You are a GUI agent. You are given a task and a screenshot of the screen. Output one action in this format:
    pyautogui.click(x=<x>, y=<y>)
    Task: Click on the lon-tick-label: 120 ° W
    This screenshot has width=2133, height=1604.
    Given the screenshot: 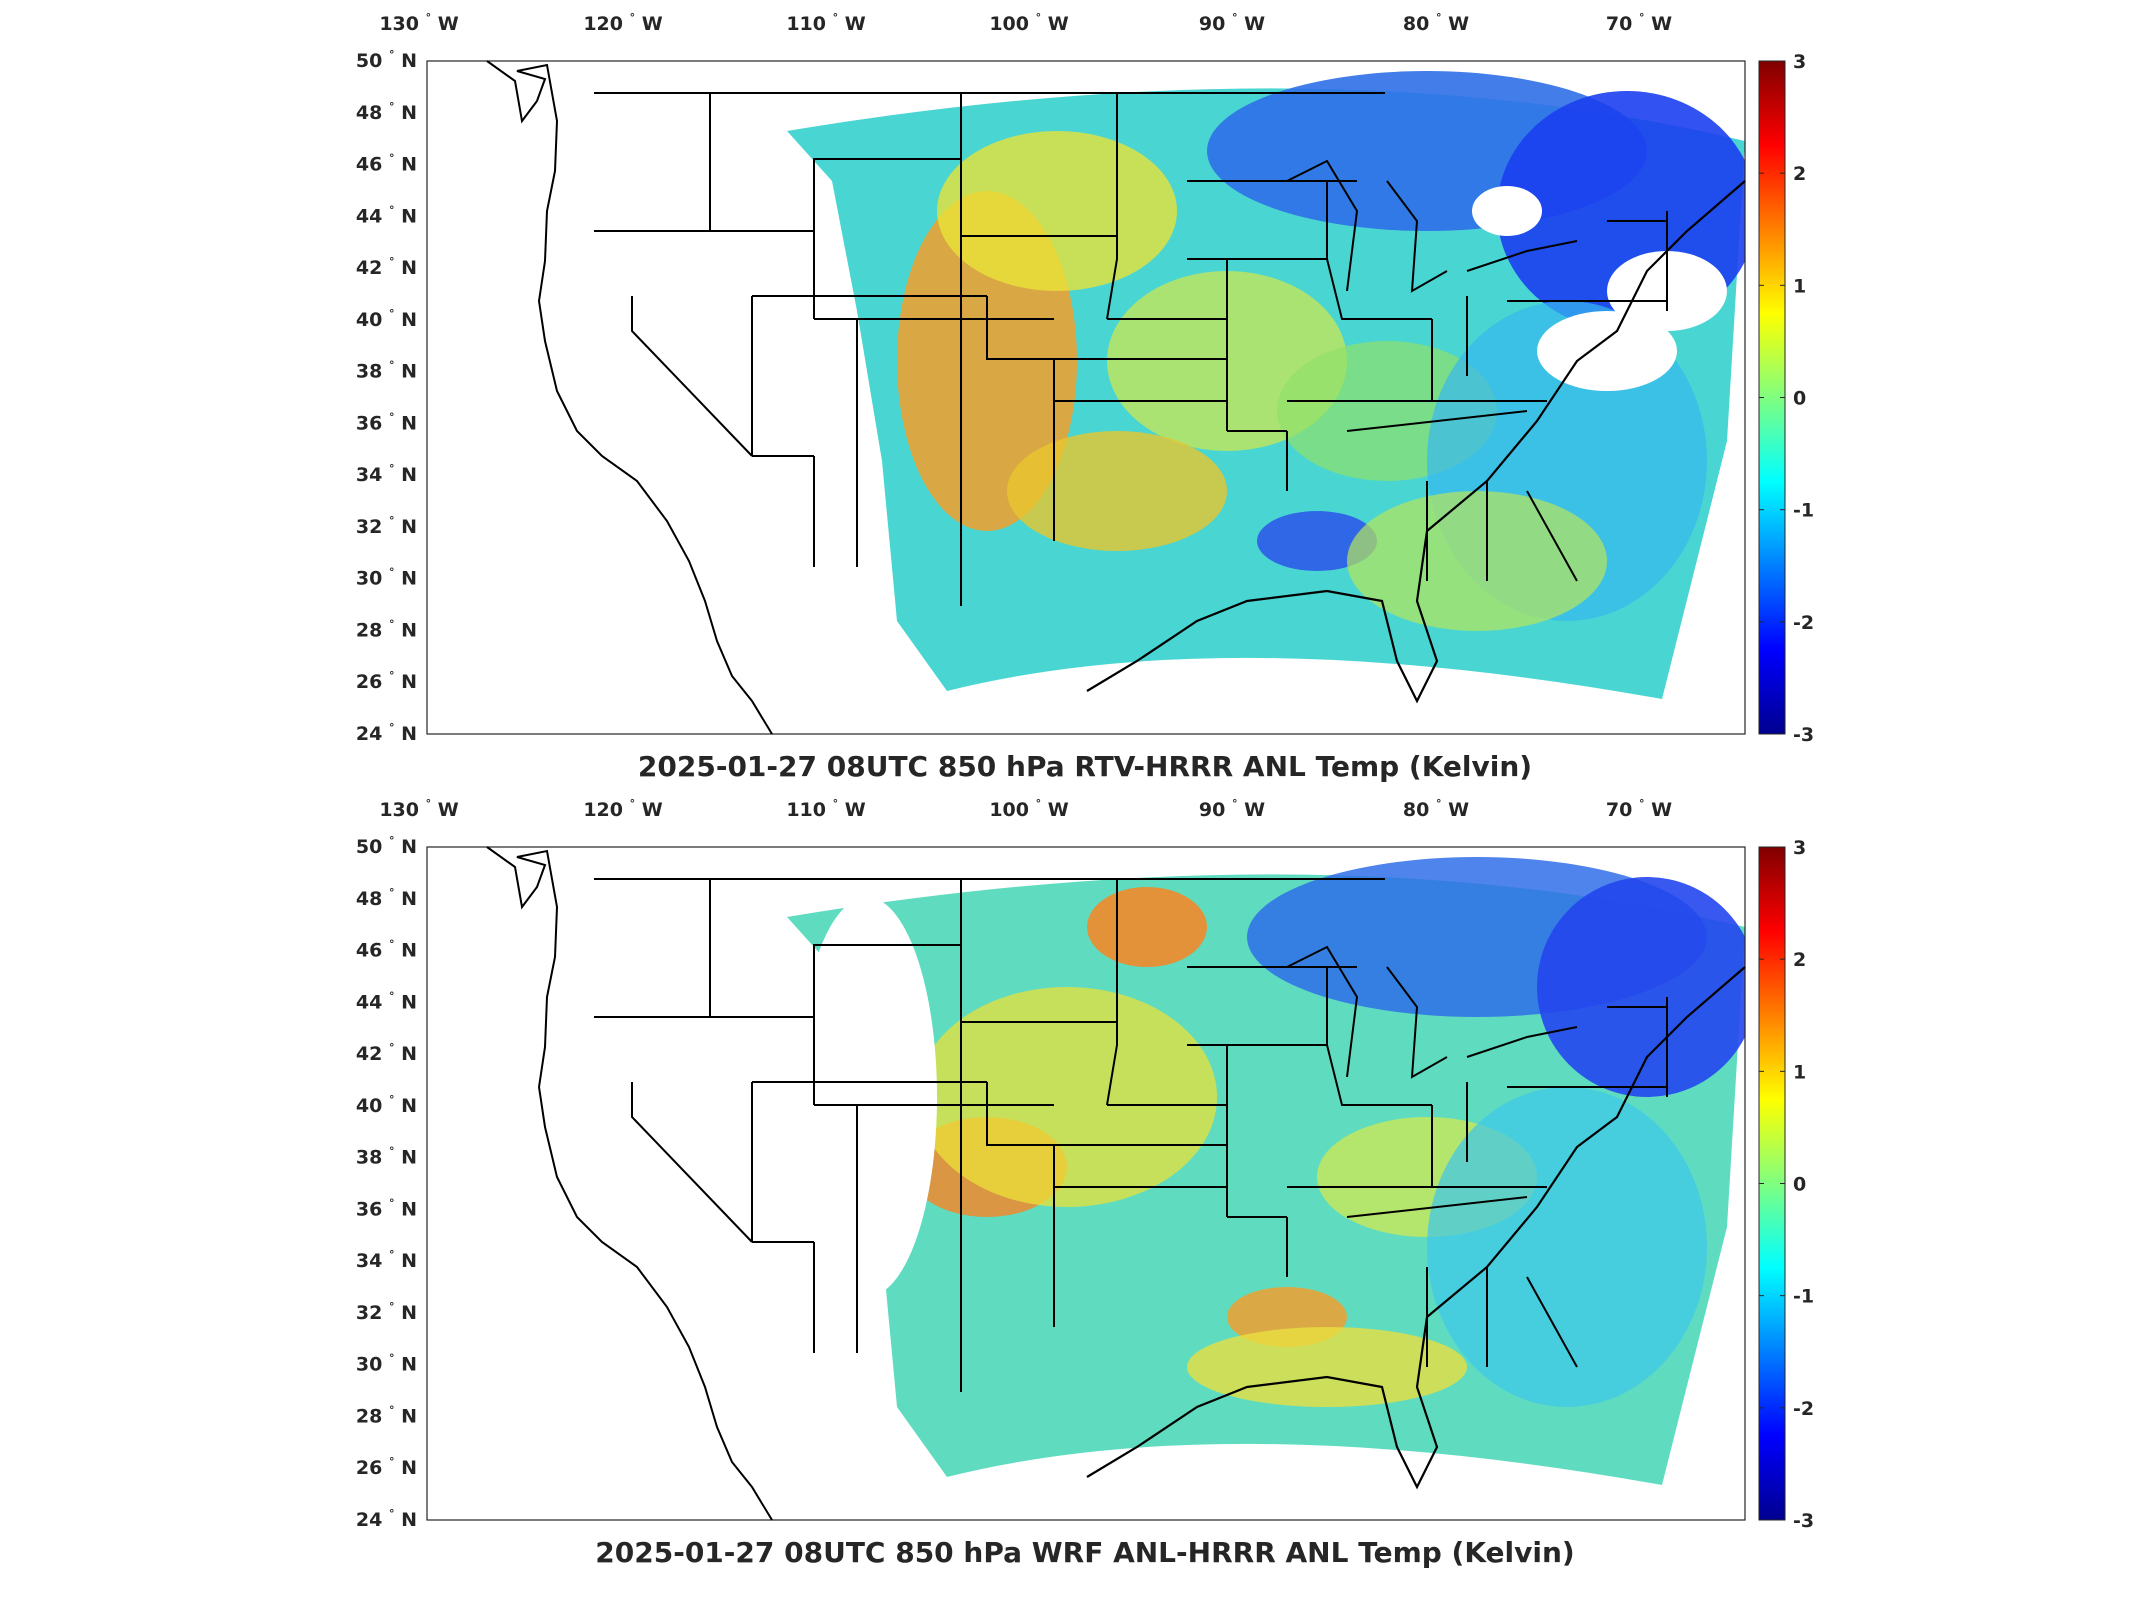 What is the action you would take?
    pyautogui.click(x=622, y=23)
    